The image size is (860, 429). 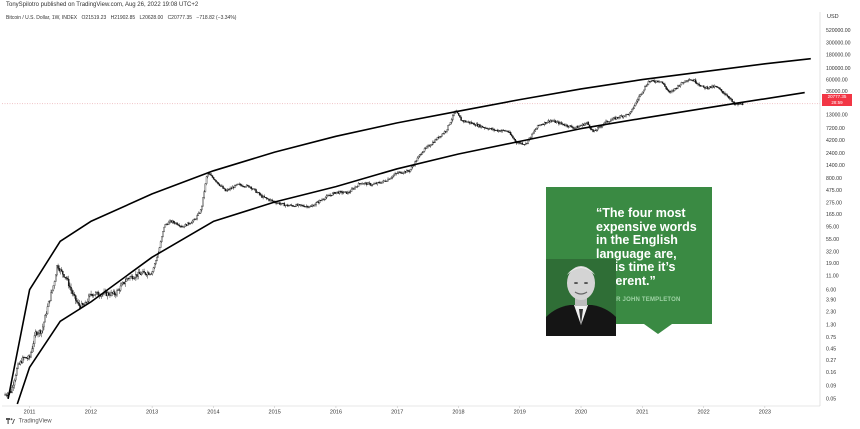 What do you see at coordinates (151, 18) in the screenshot?
I see `ohlc-low: L20628.00` at bounding box center [151, 18].